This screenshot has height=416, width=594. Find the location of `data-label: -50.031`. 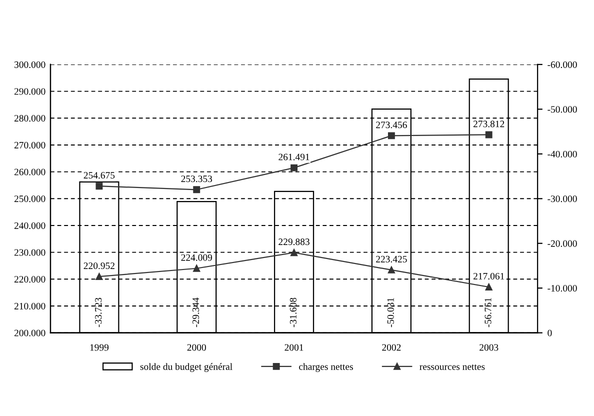

data-label: -50.031 is located at coordinates (390, 313).